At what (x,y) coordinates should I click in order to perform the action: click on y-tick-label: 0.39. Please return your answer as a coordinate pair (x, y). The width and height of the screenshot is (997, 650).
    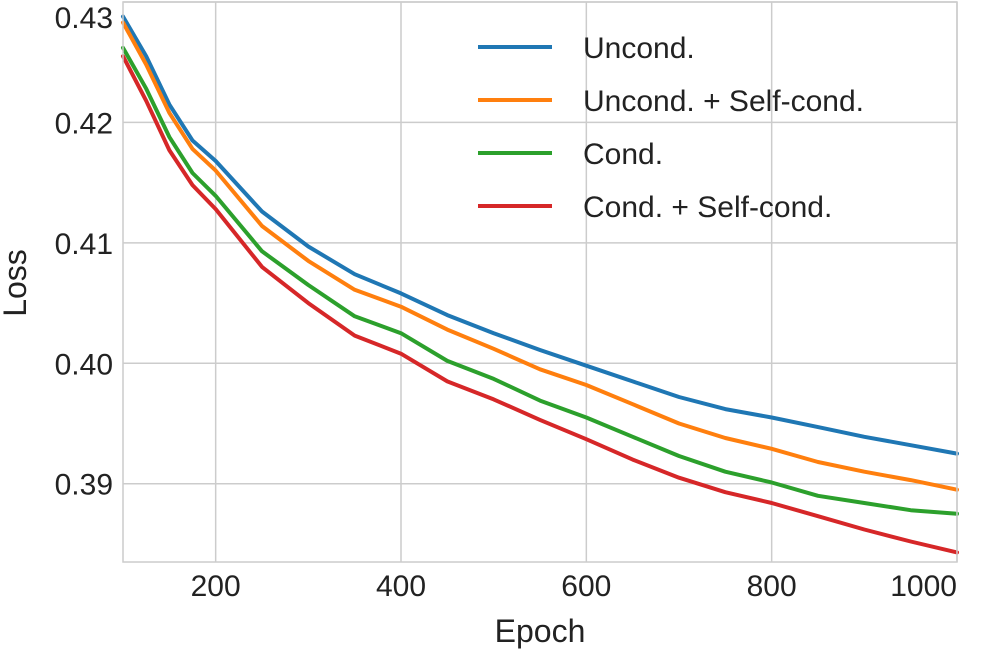
    Looking at the image, I should click on (84, 485).